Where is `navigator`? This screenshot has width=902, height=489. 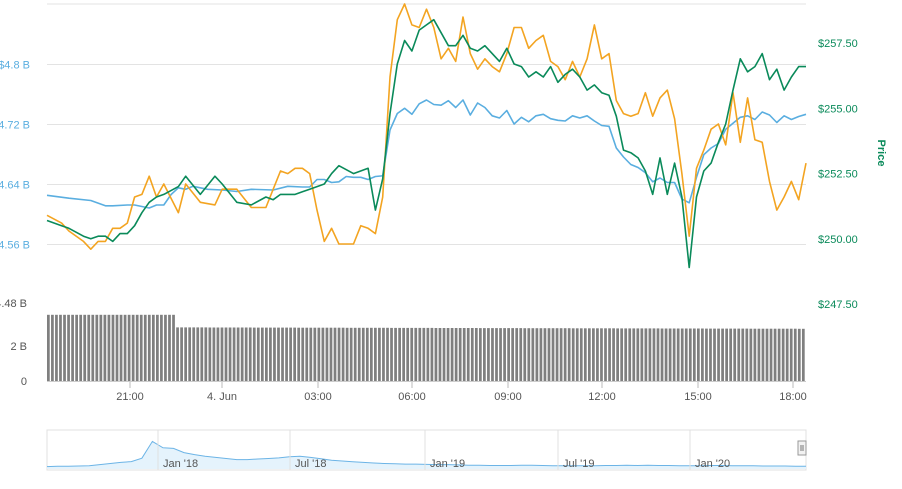
navigator is located at coordinates (426, 450).